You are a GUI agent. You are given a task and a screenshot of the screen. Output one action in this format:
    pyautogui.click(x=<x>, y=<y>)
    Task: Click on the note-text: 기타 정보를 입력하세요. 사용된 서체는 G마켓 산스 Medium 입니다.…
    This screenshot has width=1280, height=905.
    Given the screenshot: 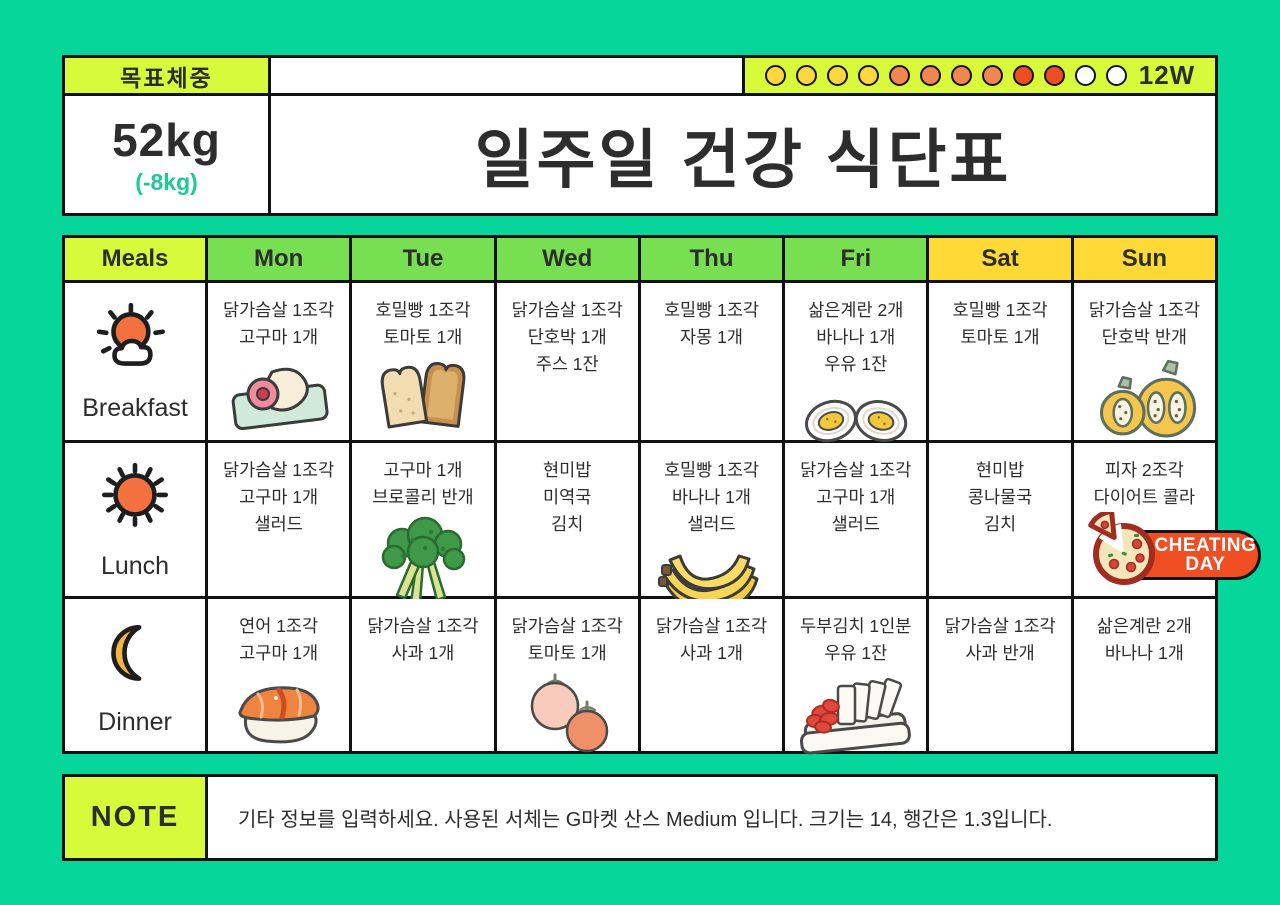 What is the action you would take?
    pyautogui.click(x=711, y=817)
    